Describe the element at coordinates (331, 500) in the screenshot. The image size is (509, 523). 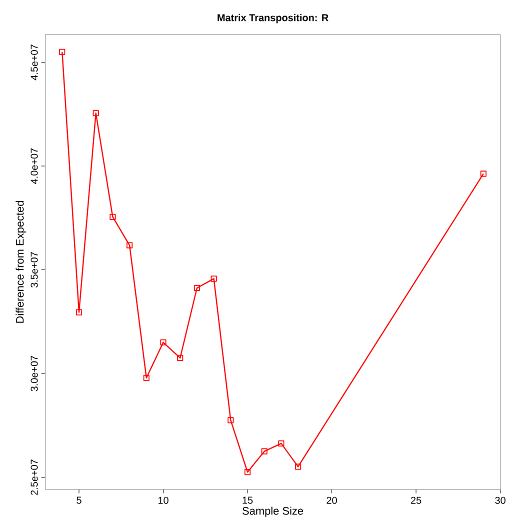
I see `x-tick-label: 20` at that location.